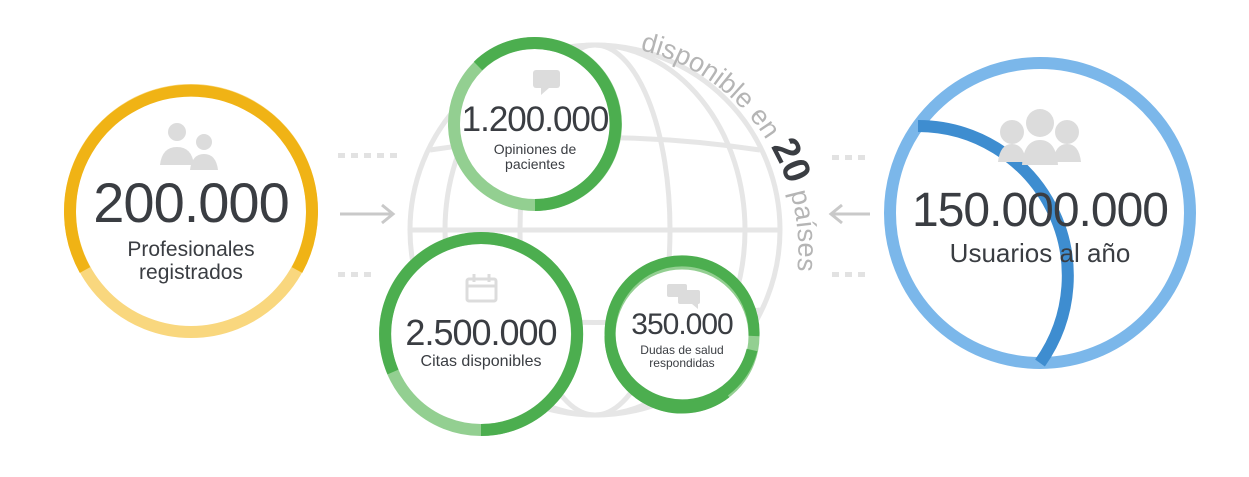 The height and width of the screenshot is (477, 1249). What do you see at coordinates (191, 202) in the screenshot?
I see `professionals-value: 200.000` at bounding box center [191, 202].